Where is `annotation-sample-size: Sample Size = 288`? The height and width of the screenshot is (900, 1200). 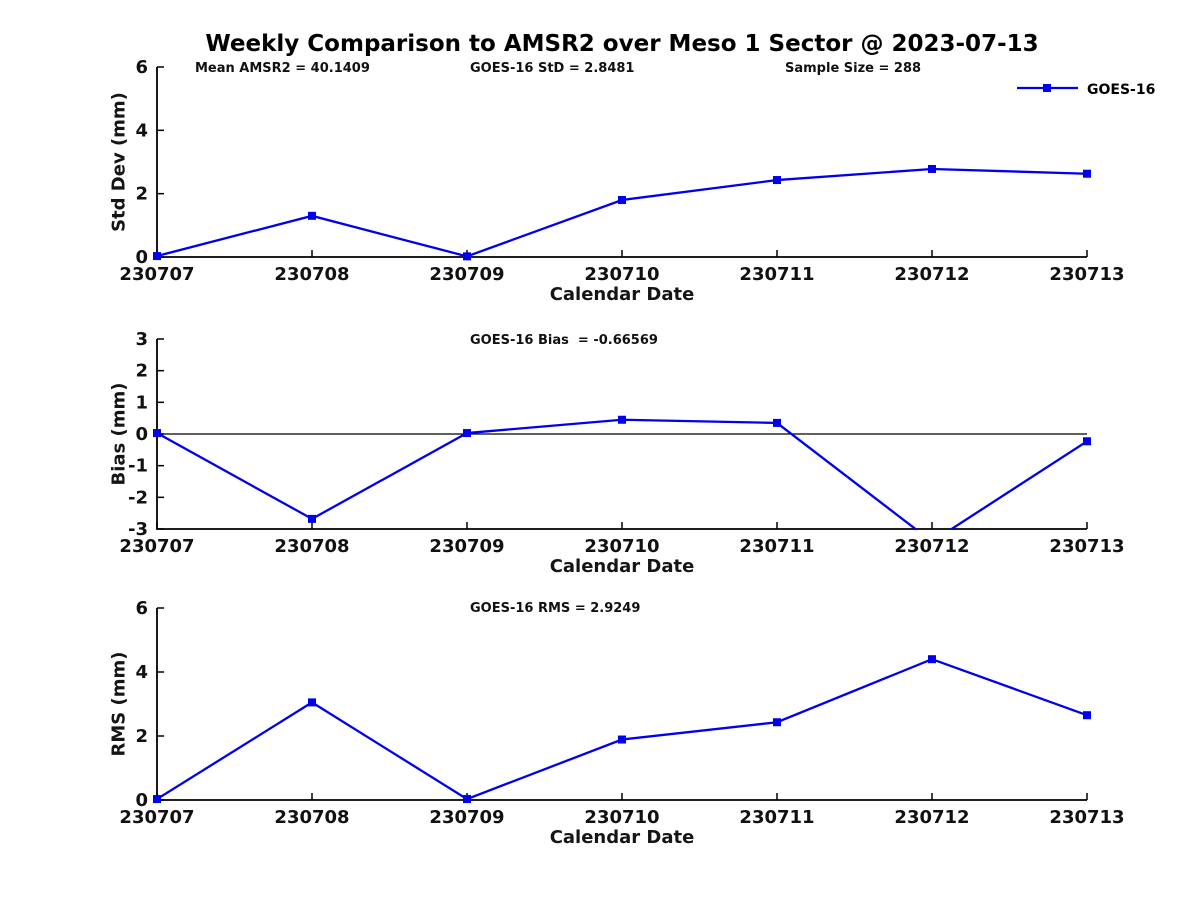 annotation-sample-size: Sample Size = 288 is located at coordinates (853, 68).